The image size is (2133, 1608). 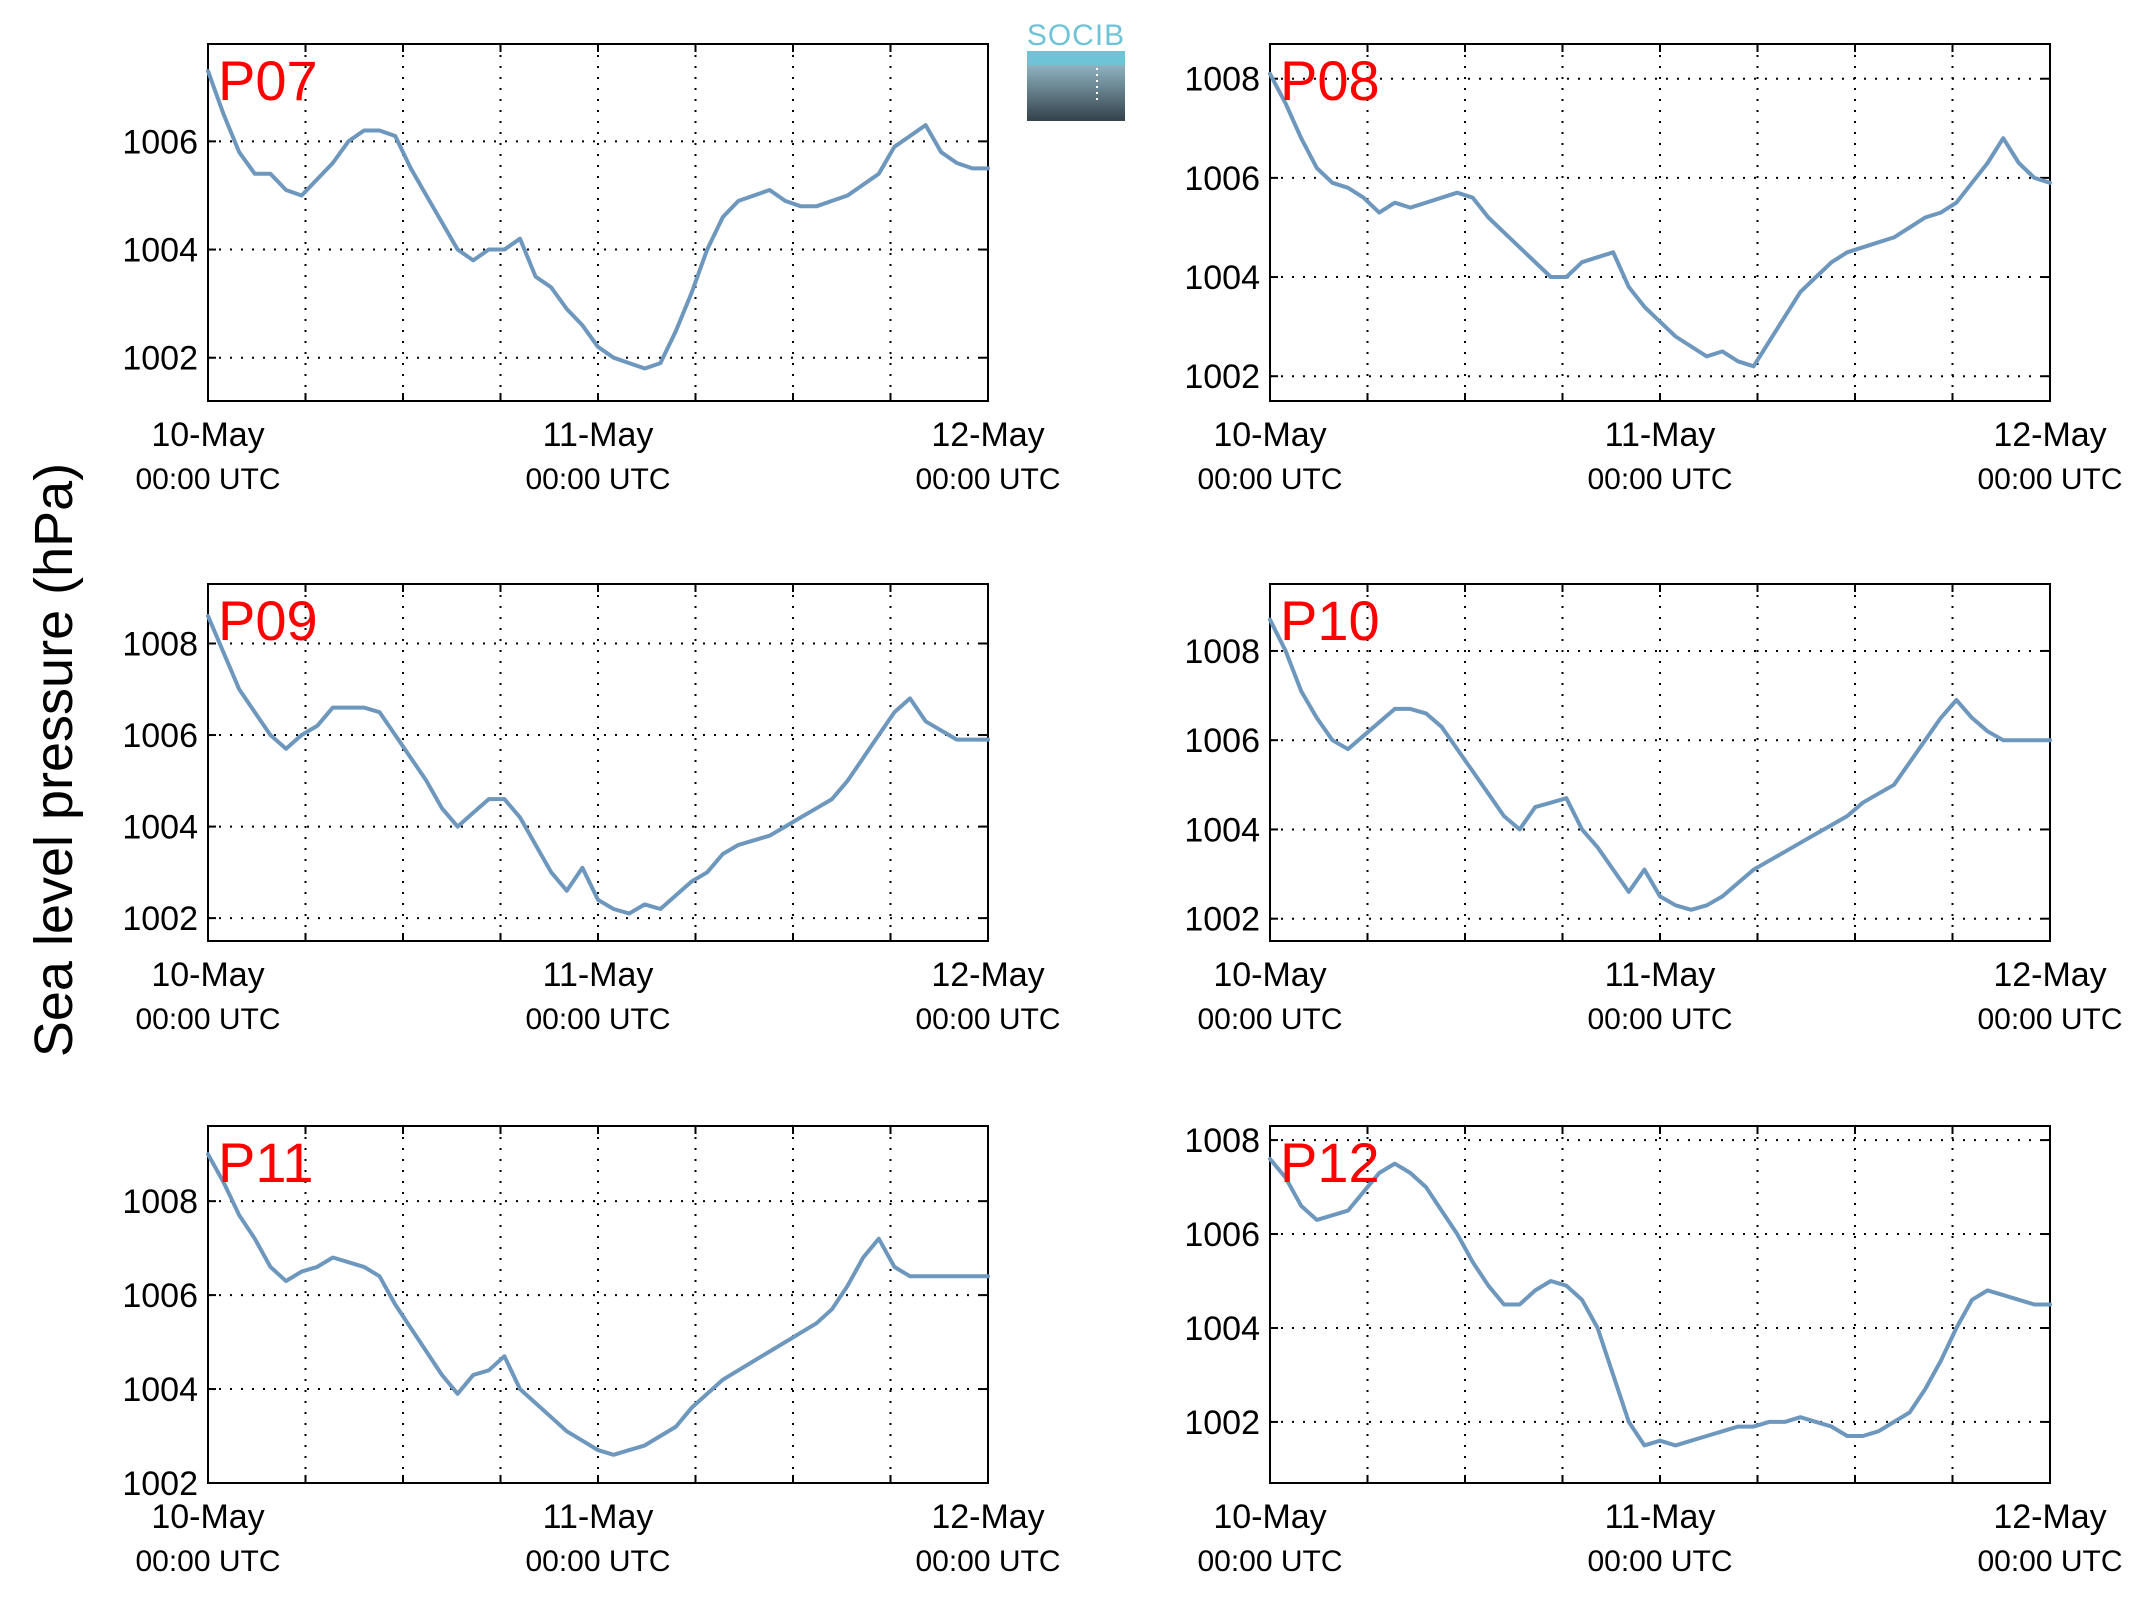 I want to click on logo-text: SOCIB, so click(x=1076, y=35).